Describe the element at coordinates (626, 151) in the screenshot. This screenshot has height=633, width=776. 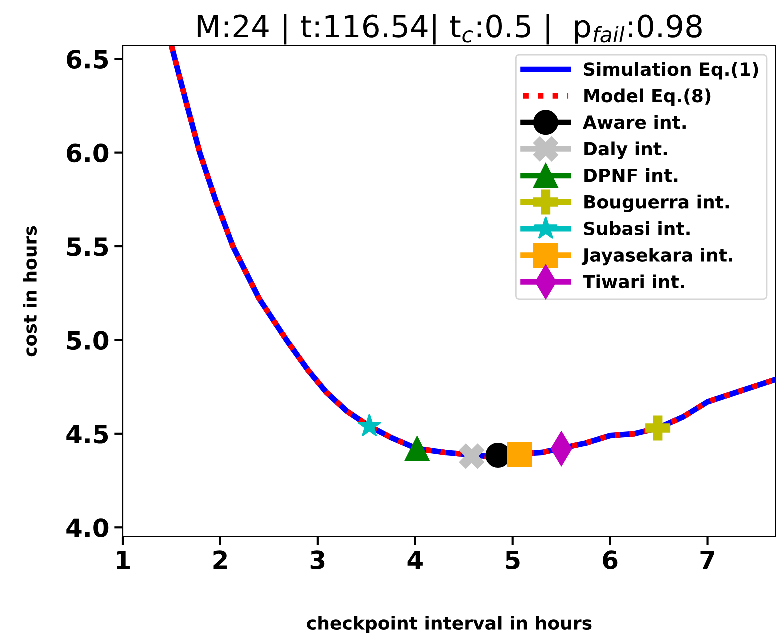
I see `legend-label: Daly int.` at that location.